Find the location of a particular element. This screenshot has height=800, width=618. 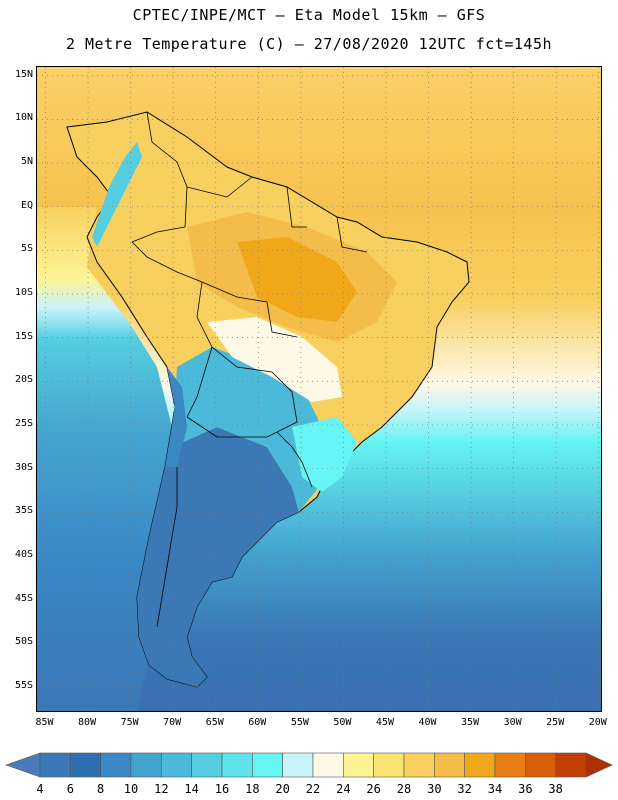

latitude-label: 30S is located at coordinates (23, 467).